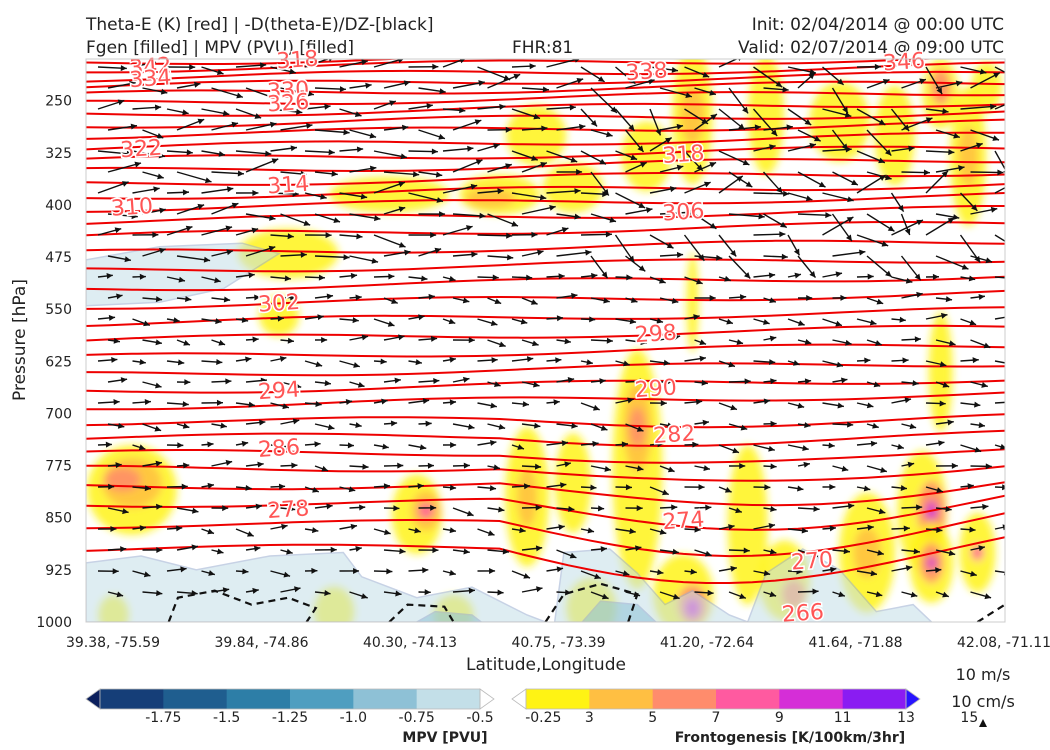 The width and height of the screenshot is (1050, 750). Describe the element at coordinates (487, 699) in the screenshot. I see `mpv-colorbar-extend-high` at that location.